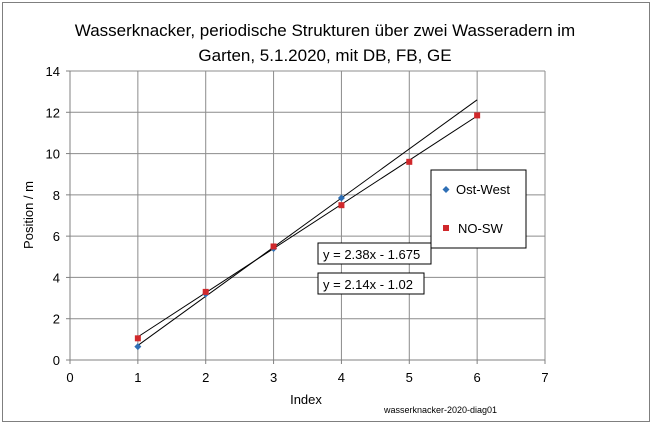  Describe the element at coordinates (56, 195) in the screenshot. I see `y-tick-label-8: 8` at that location.